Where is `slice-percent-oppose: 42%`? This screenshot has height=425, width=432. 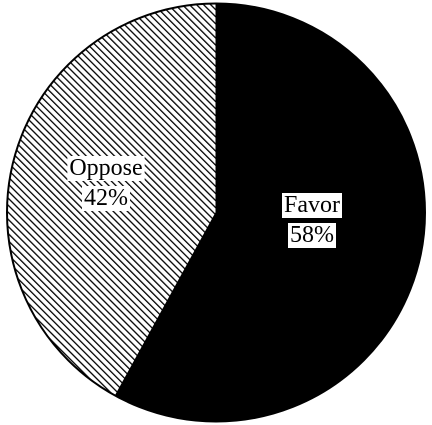 slice-percent-oppose: 42% is located at coordinates (106, 198).